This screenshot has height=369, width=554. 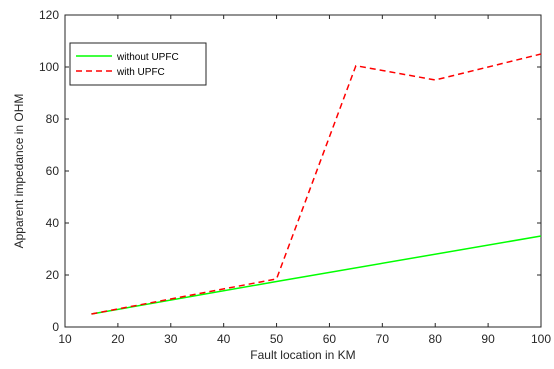 I want to click on y-tick-label: 100, so click(x=49, y=67).